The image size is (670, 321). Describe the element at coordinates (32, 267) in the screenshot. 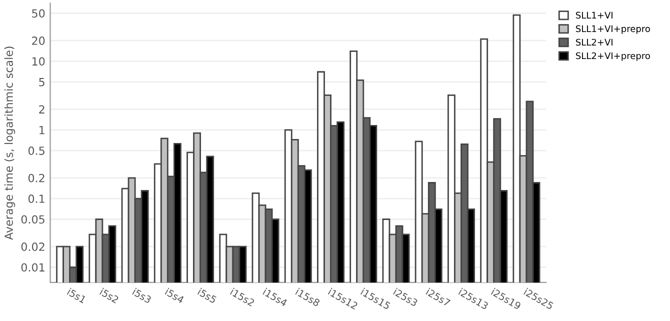

I see `y-tick-label: 0.01` at that location.